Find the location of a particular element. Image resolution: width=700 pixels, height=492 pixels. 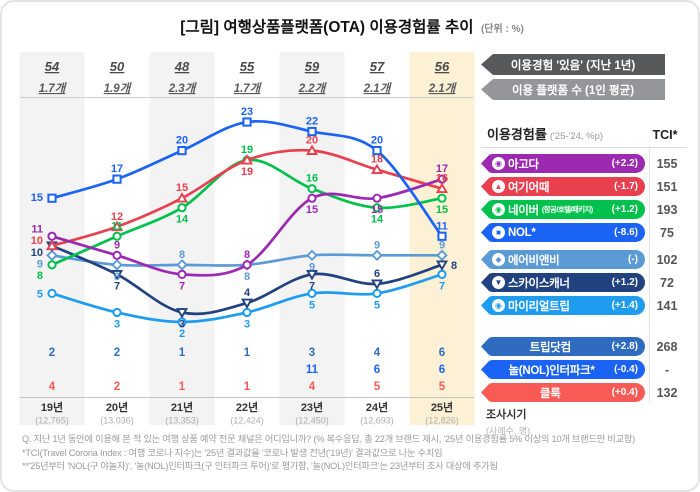

tag-platform-count: 이용 플랫폼 수 (1인 평균) is located at coordinates (573, 89).